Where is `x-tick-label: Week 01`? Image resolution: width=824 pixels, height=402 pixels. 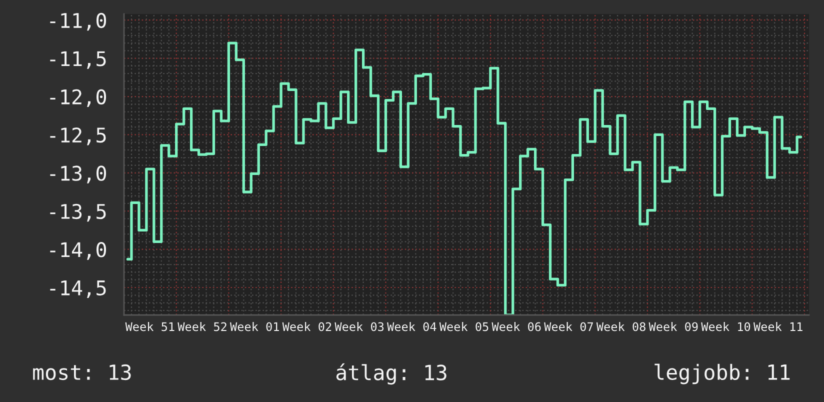
x-tick-label: Week 01 is located at coordinates (254, 327).